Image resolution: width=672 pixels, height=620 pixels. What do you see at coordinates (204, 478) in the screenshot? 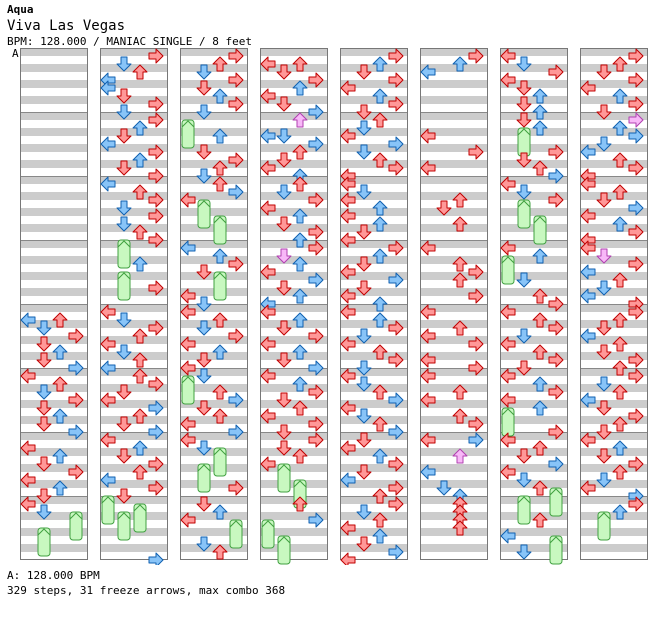
I see `freeze-arrow-down` at bounding box center [204, 478].